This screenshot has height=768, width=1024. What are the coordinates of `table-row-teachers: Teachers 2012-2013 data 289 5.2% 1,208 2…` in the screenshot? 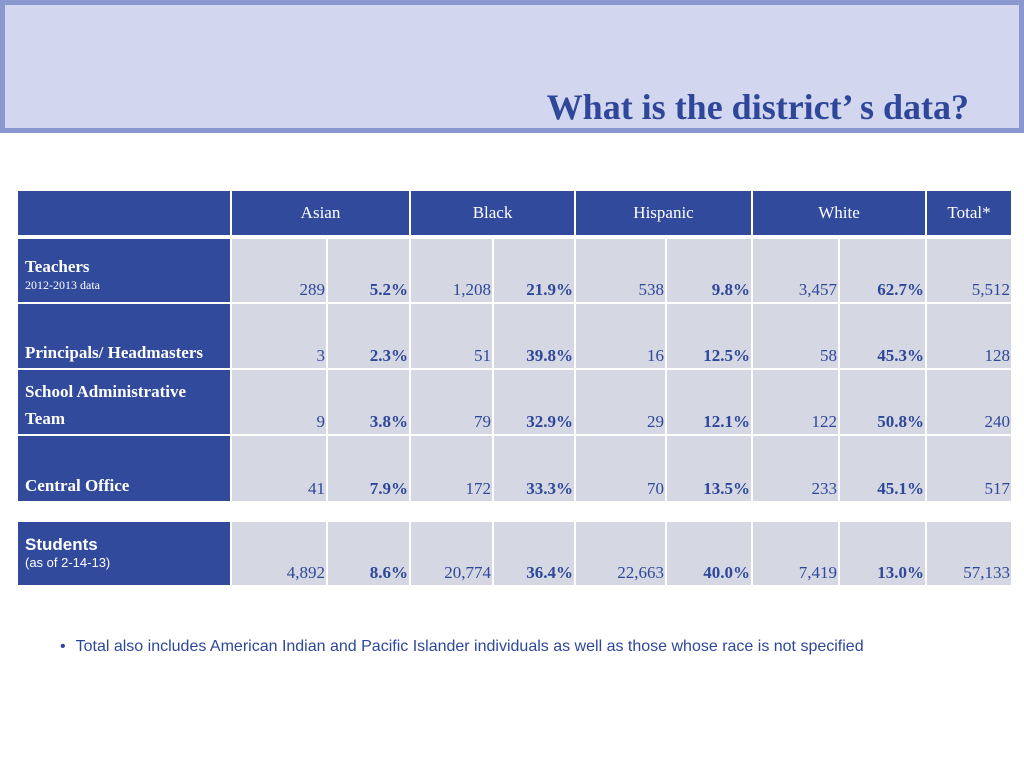 It's located at (515, 269).